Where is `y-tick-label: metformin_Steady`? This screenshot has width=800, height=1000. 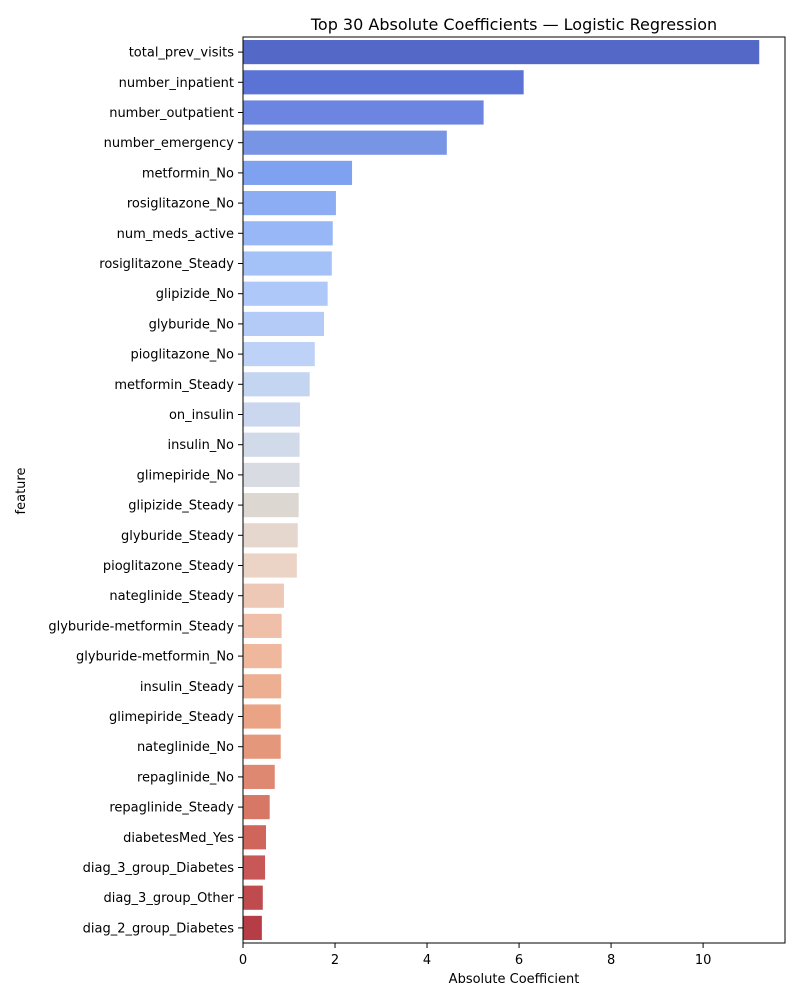
y-tick-label: metformin_Steady is located at coordinates (174, 385).